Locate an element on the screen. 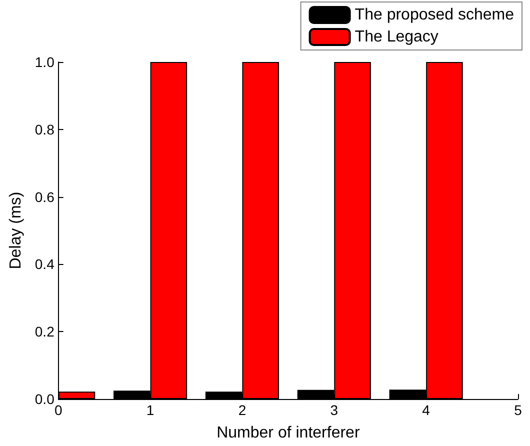 This screenshot has width=530, height=446. y-tick-label: 0.8 is located at coordinates (44, 129).